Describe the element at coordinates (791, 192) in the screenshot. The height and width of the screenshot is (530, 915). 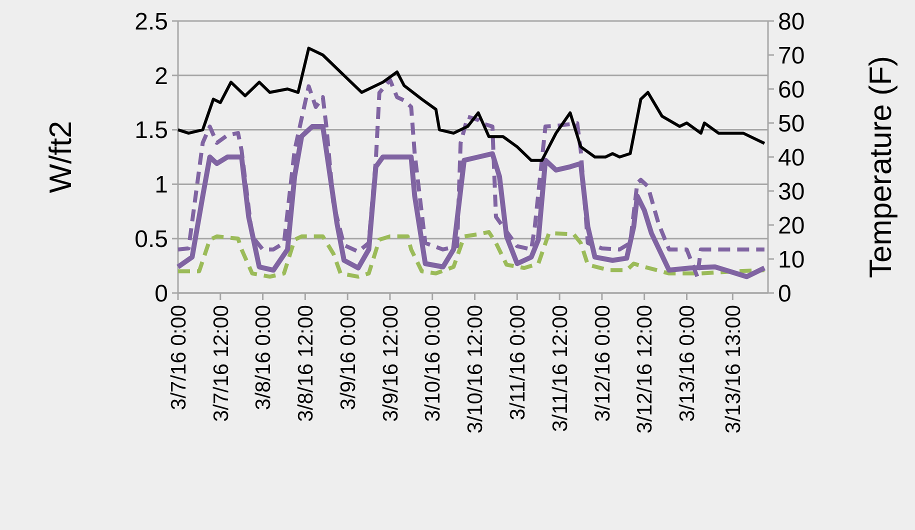
I see `y2-tick-label: 30` at that location.